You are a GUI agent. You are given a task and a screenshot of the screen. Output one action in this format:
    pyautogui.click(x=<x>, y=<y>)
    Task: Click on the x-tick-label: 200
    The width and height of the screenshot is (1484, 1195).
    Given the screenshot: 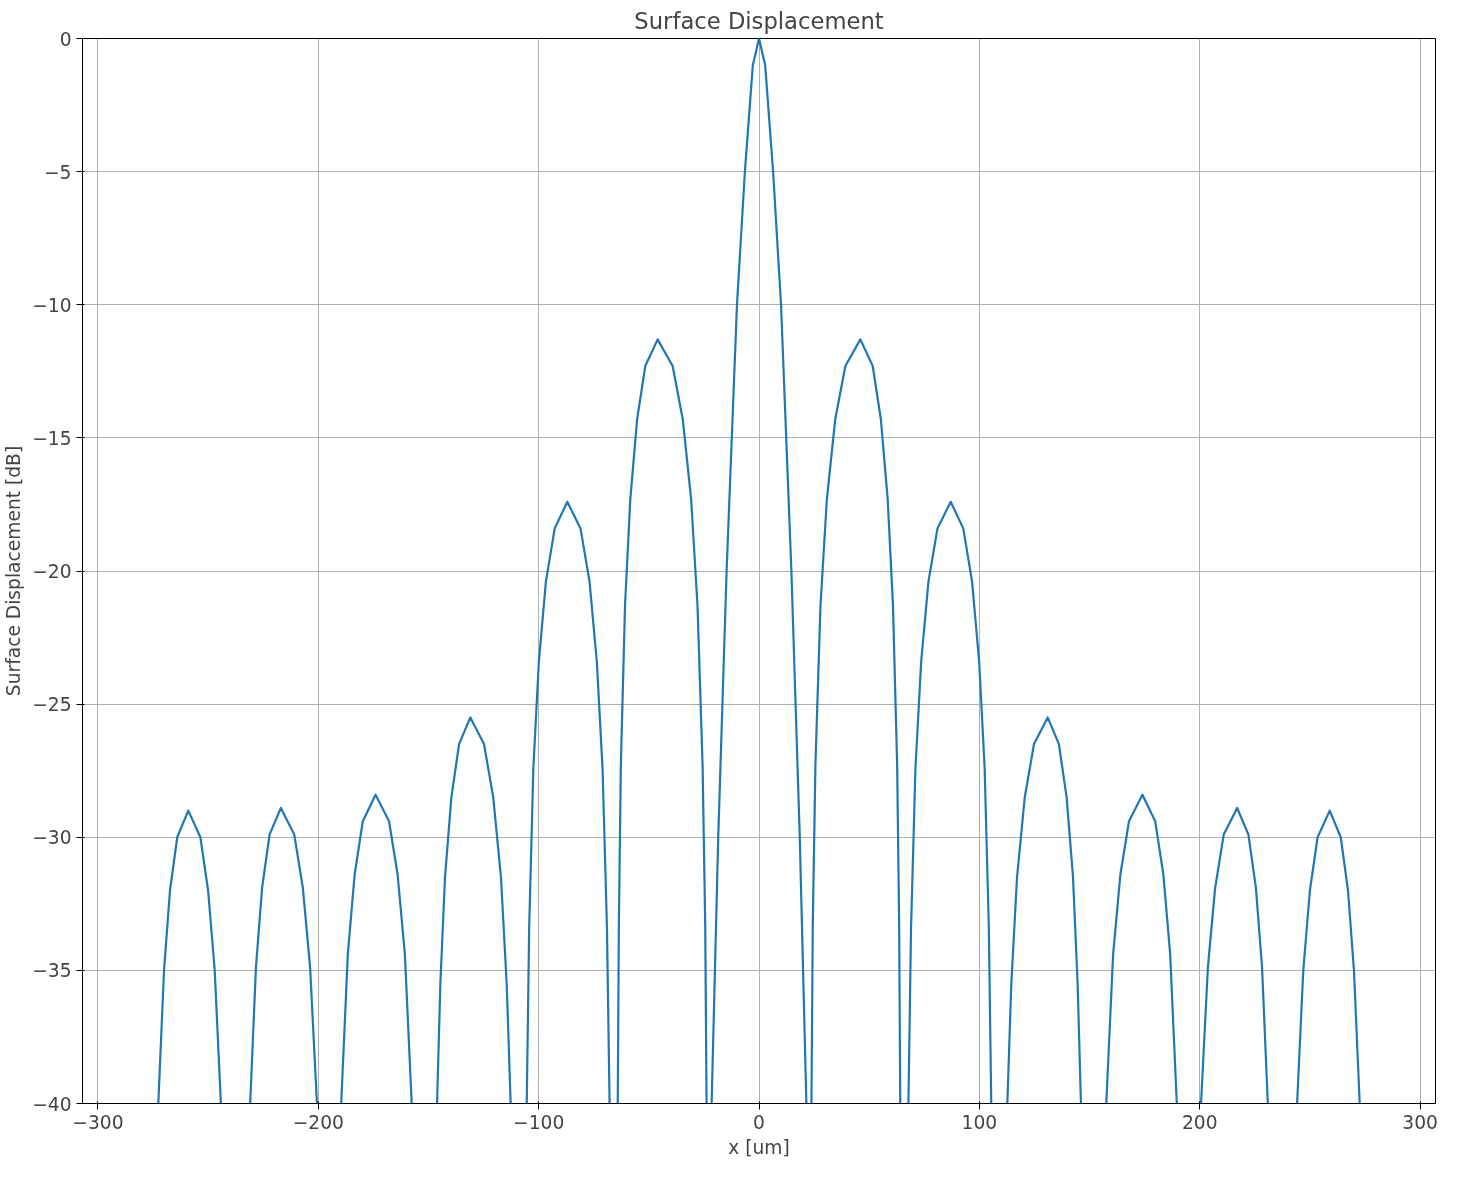 What is the action you would take?
    pyautogui.click(x=1199, y=1122)
    